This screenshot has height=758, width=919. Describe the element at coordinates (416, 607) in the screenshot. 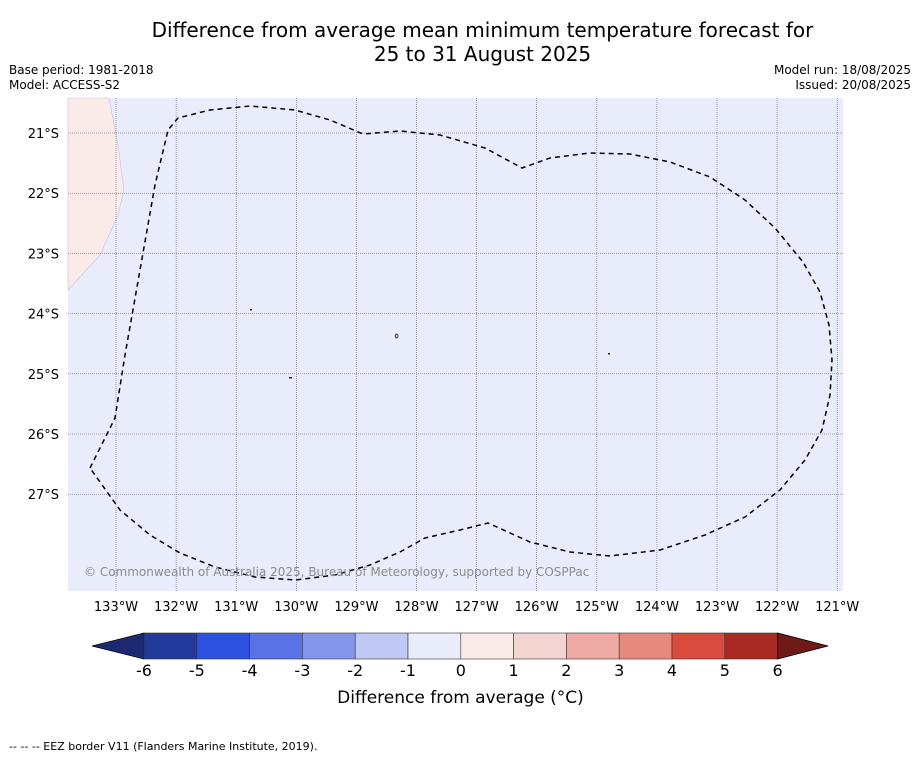

I see `lon-tick-label: 128°W` at that location.